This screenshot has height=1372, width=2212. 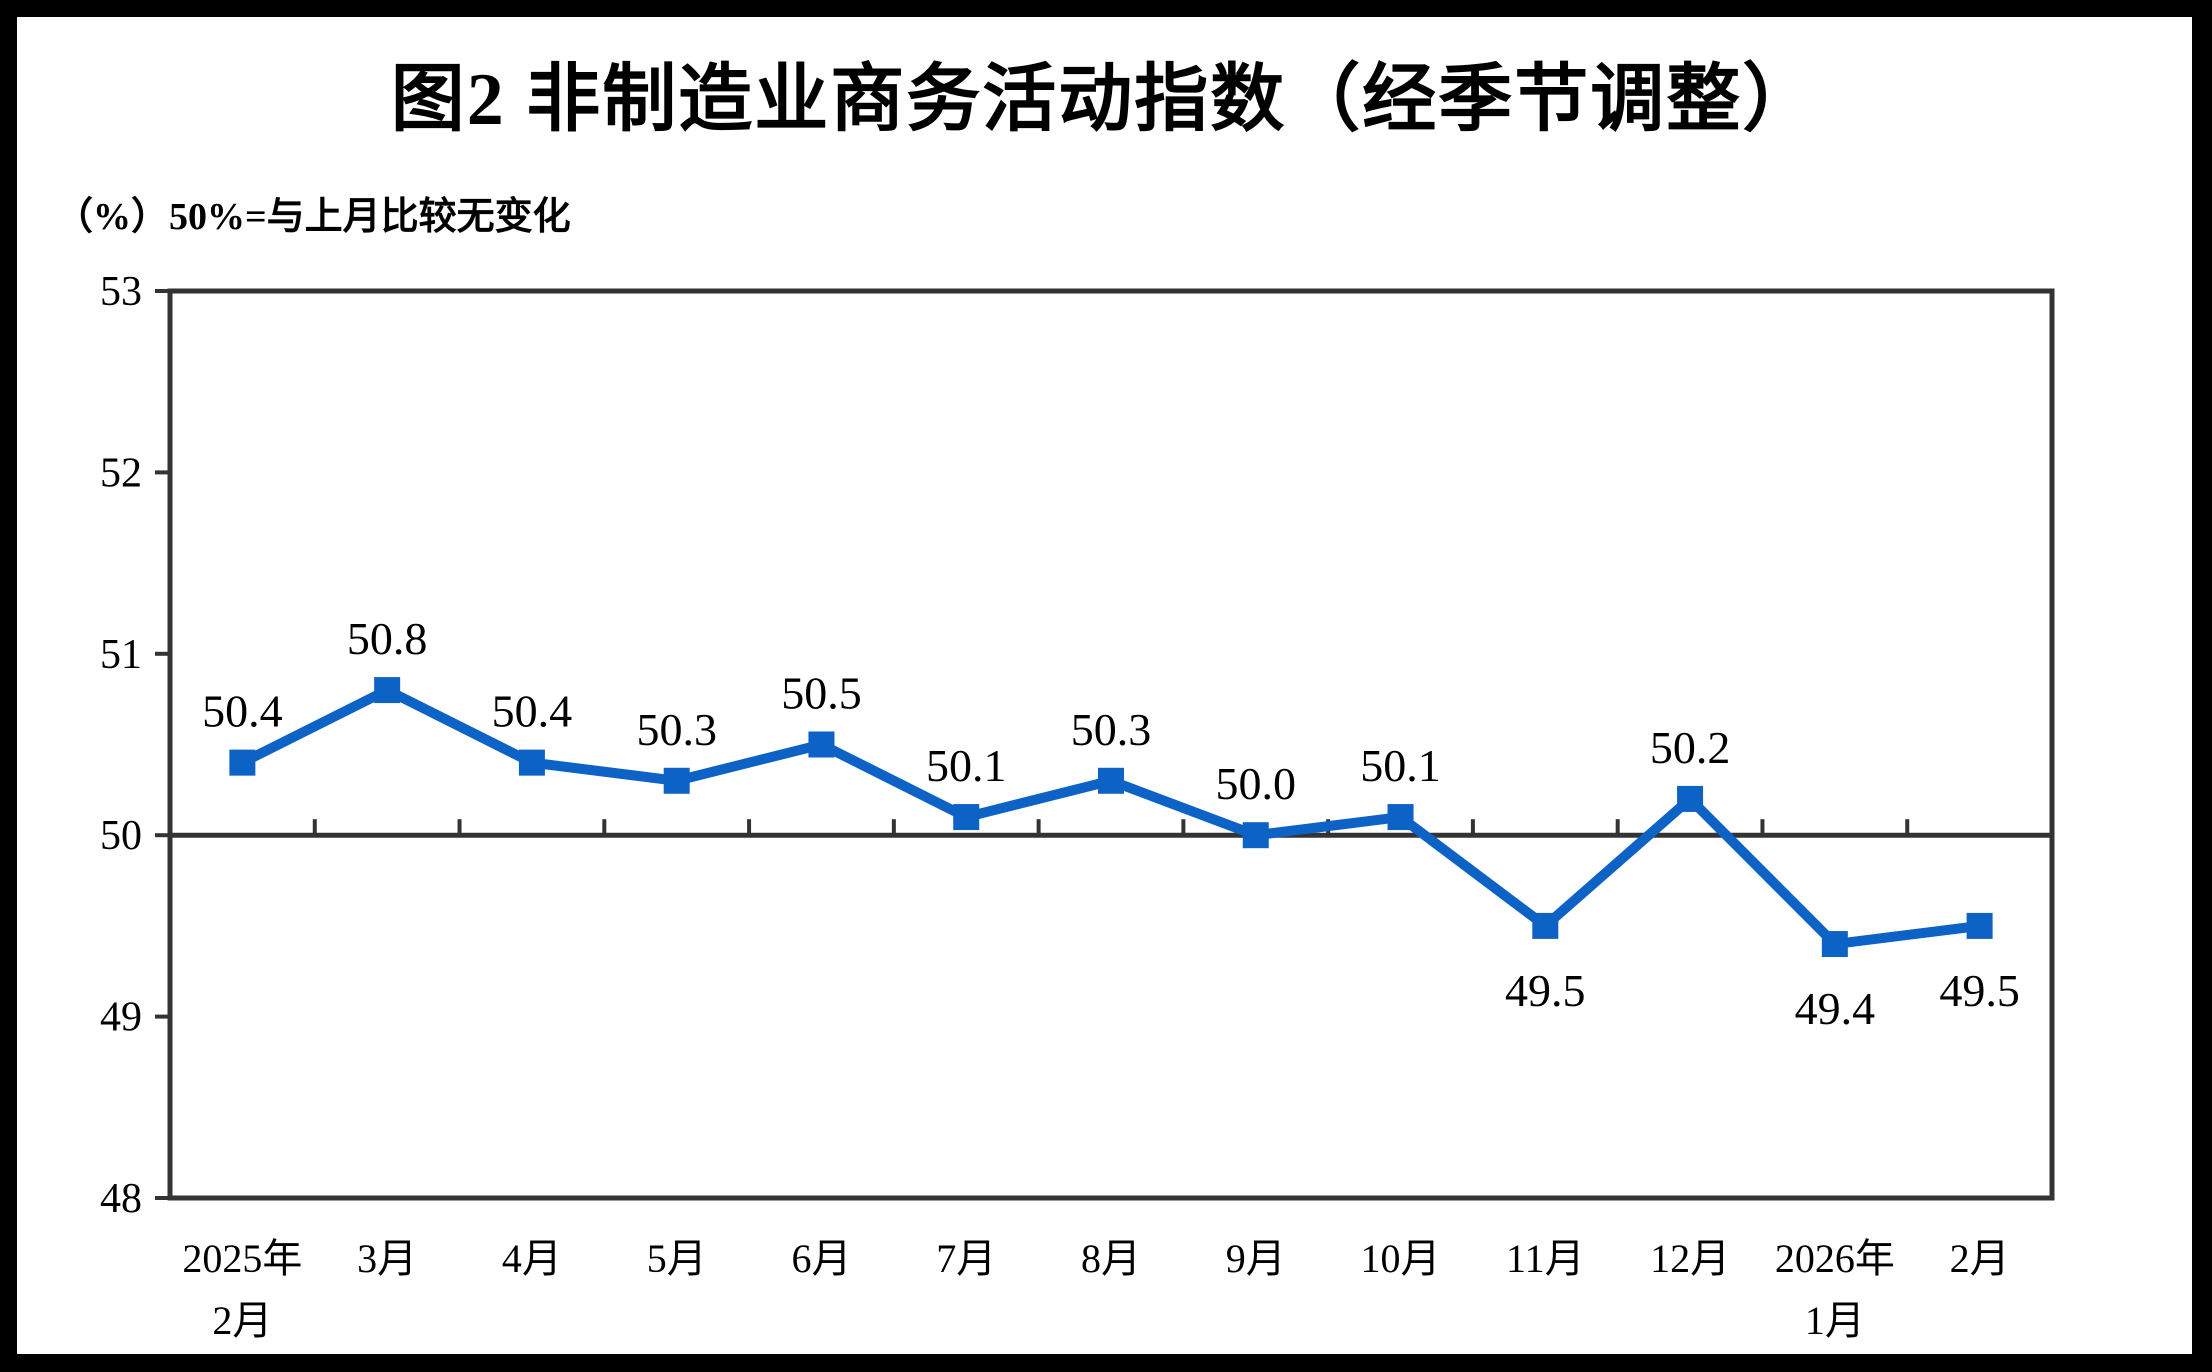 I want to click on x-axis-label: 2026年, so click(x=1835, y=1258).